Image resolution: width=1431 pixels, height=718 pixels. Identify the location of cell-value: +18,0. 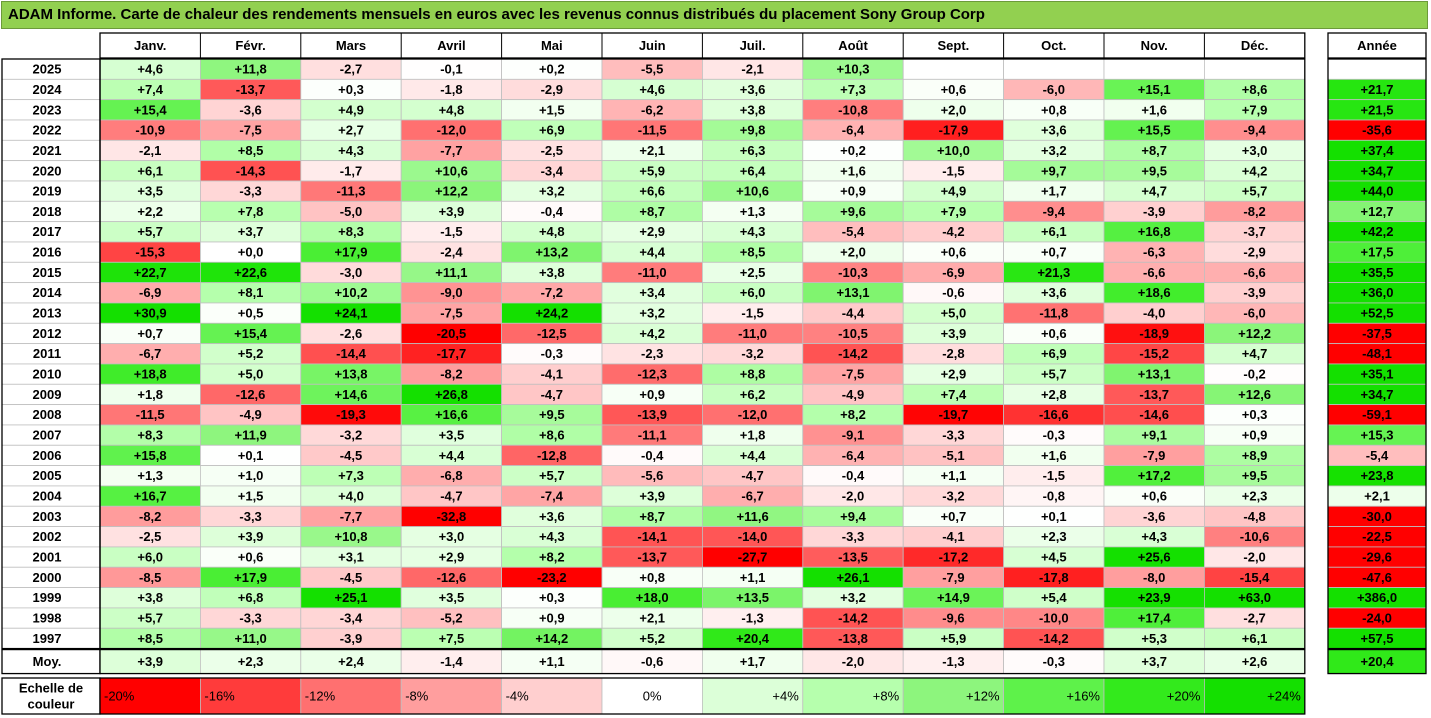
(652, 597).